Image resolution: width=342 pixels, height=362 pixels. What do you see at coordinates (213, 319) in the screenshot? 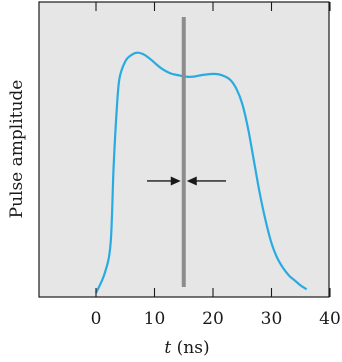
I see `x-tick-label-20: 20` at bounding box center [213, 319].